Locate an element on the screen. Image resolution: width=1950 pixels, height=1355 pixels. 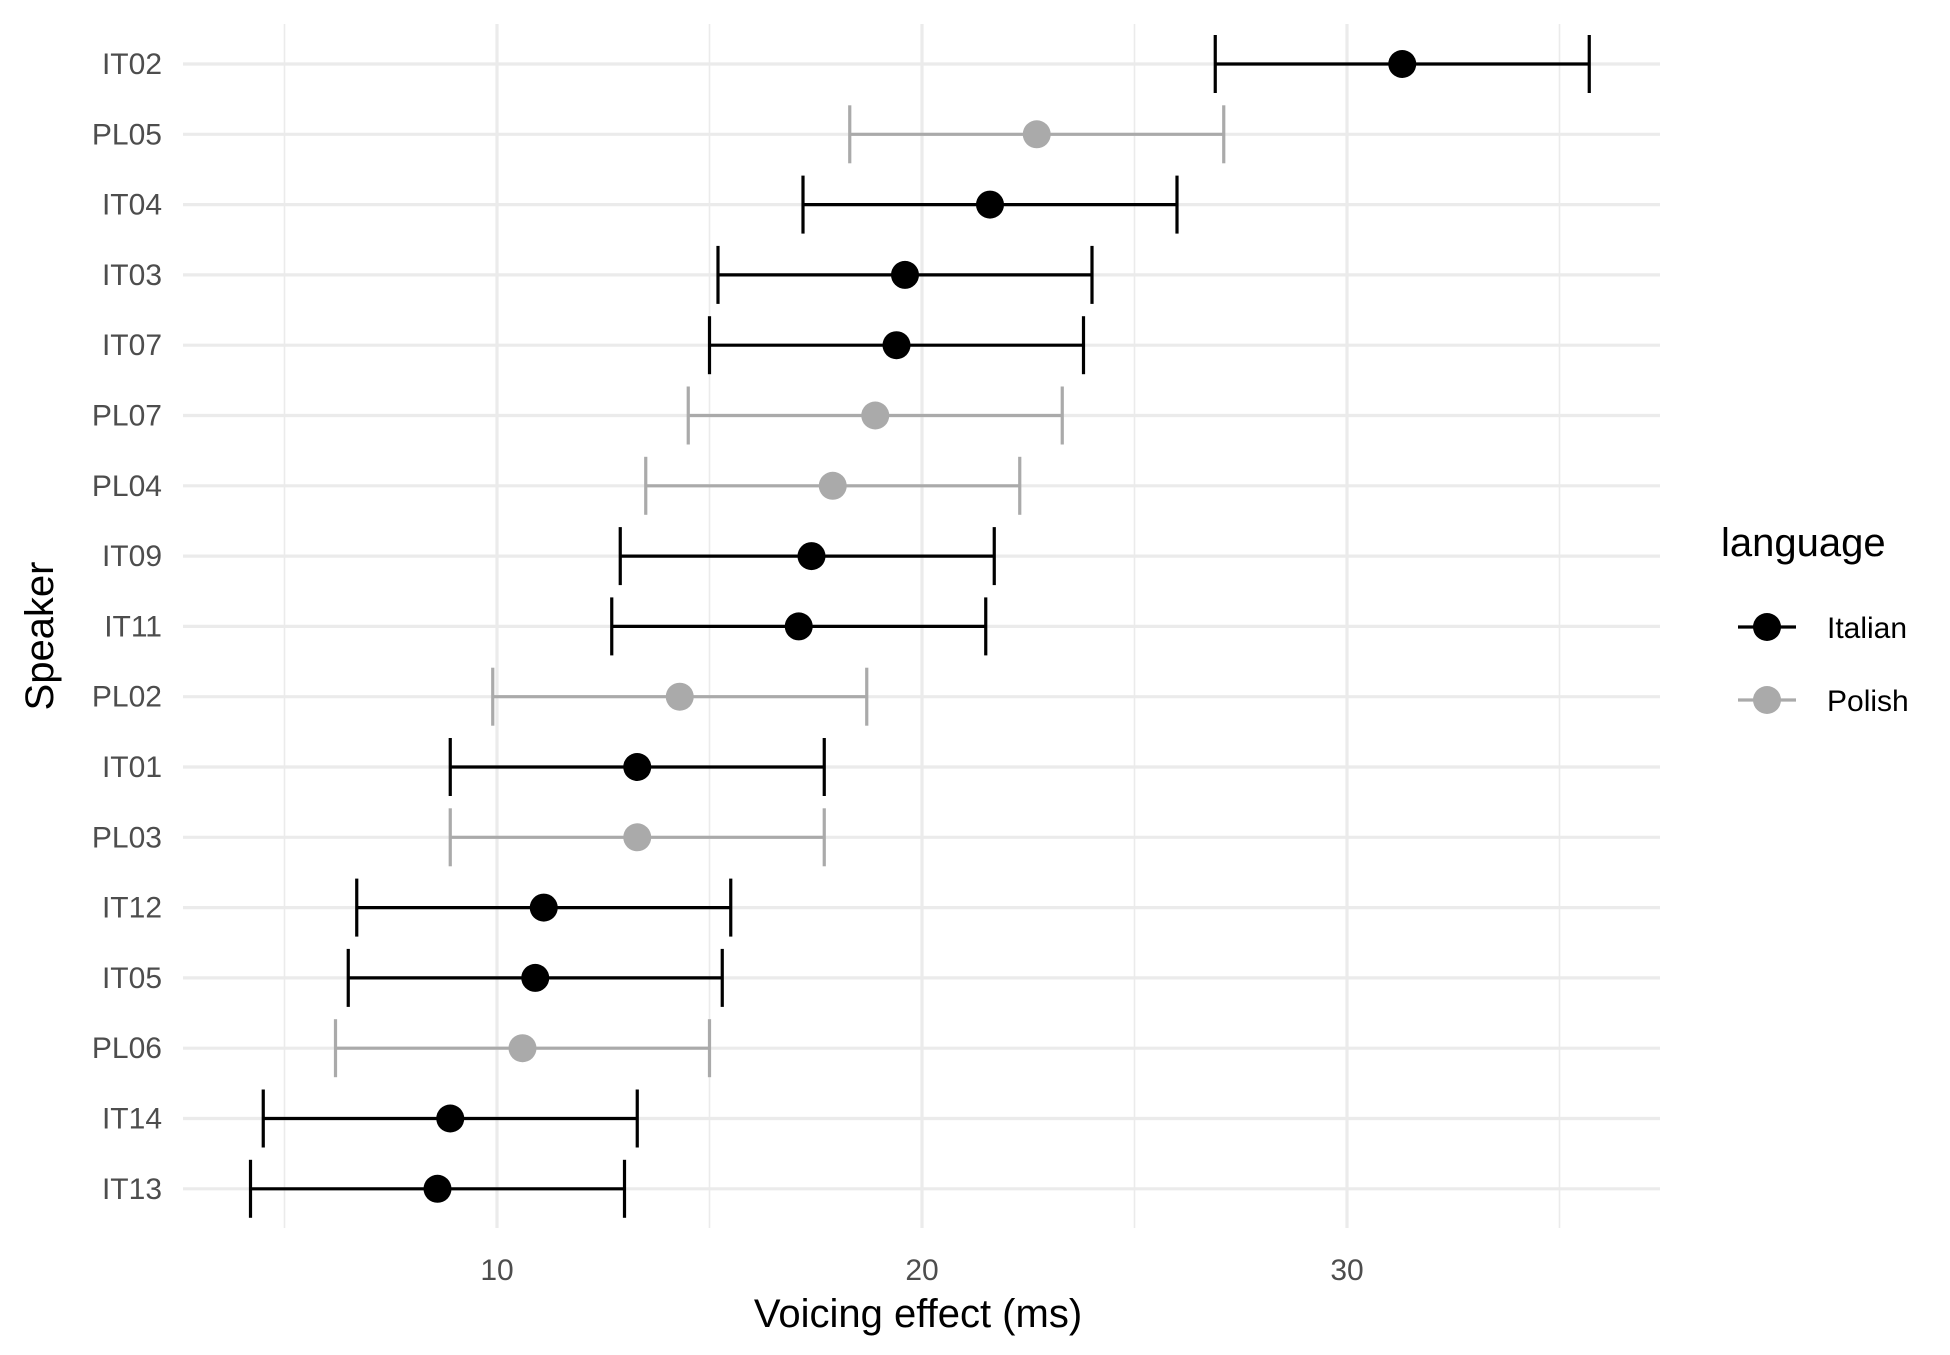
legend-entry-italian: Italian is located at coordinates (1822, 628).